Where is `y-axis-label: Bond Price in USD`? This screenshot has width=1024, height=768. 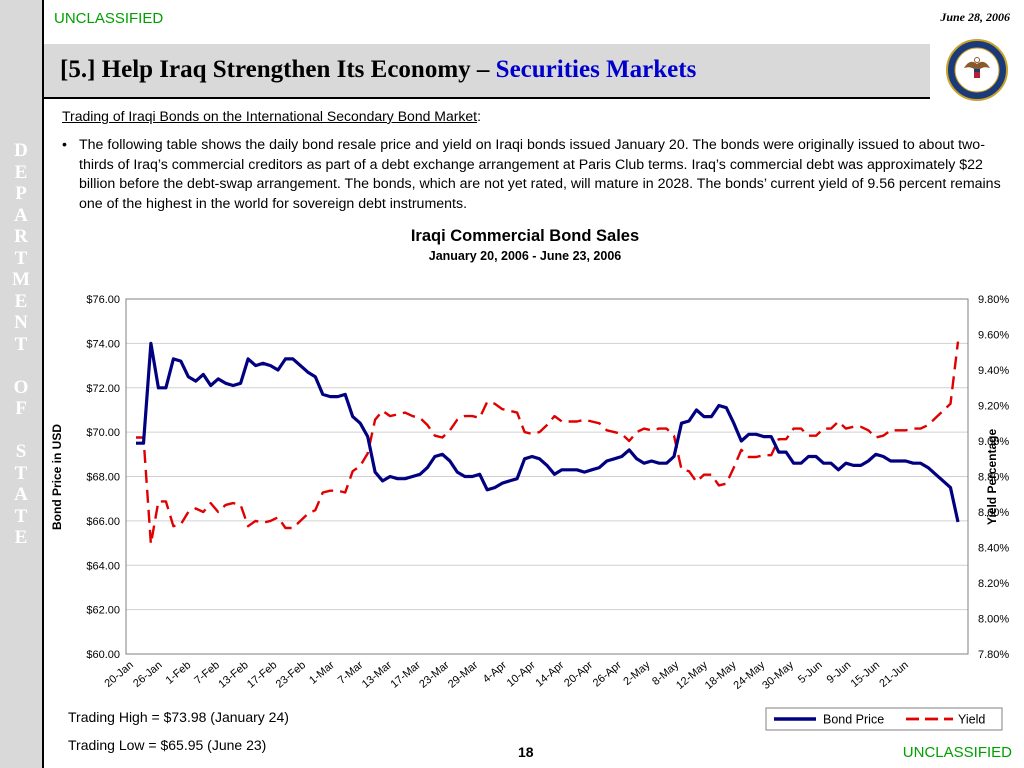 y-axis-label: Bond Price in USD is located at coordinates (57, 477).